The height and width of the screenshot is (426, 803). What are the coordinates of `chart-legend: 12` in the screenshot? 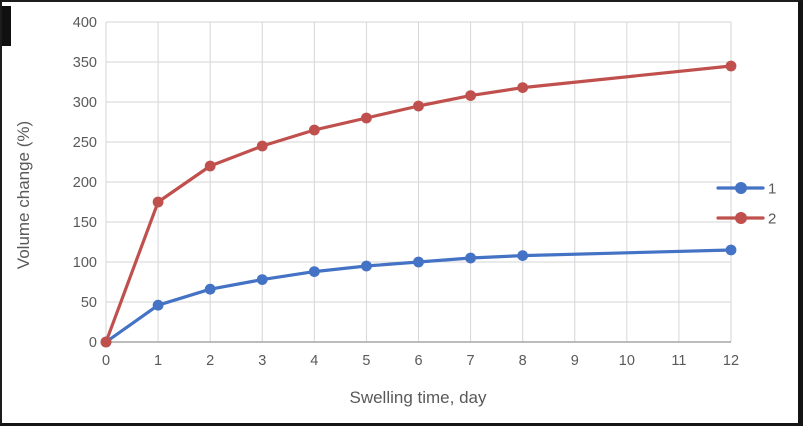 It's located at (746, 204).